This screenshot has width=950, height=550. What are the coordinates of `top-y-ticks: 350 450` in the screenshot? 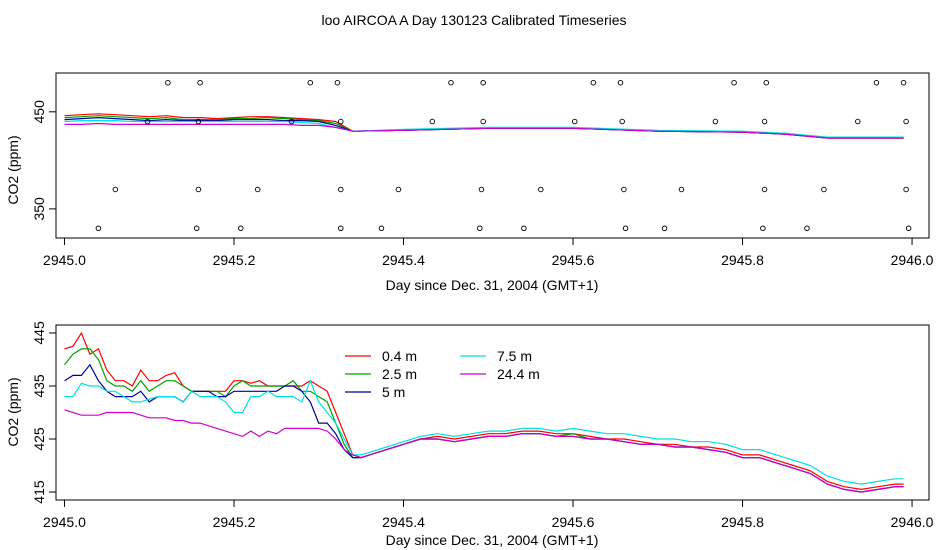 It's located at (44, 160).